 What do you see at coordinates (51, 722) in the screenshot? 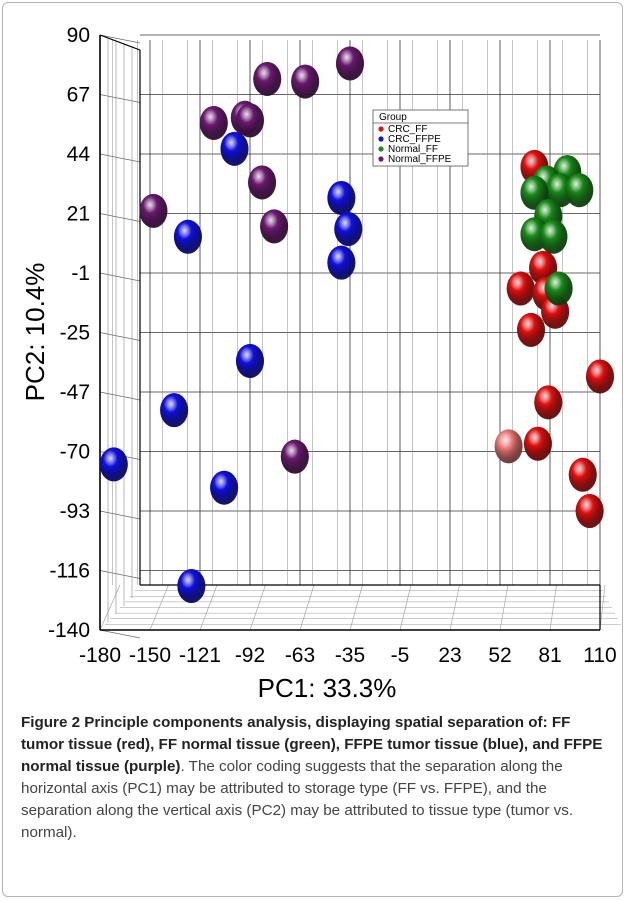
I see `figure-label: Figure 2` at bounding box center [51, 722].